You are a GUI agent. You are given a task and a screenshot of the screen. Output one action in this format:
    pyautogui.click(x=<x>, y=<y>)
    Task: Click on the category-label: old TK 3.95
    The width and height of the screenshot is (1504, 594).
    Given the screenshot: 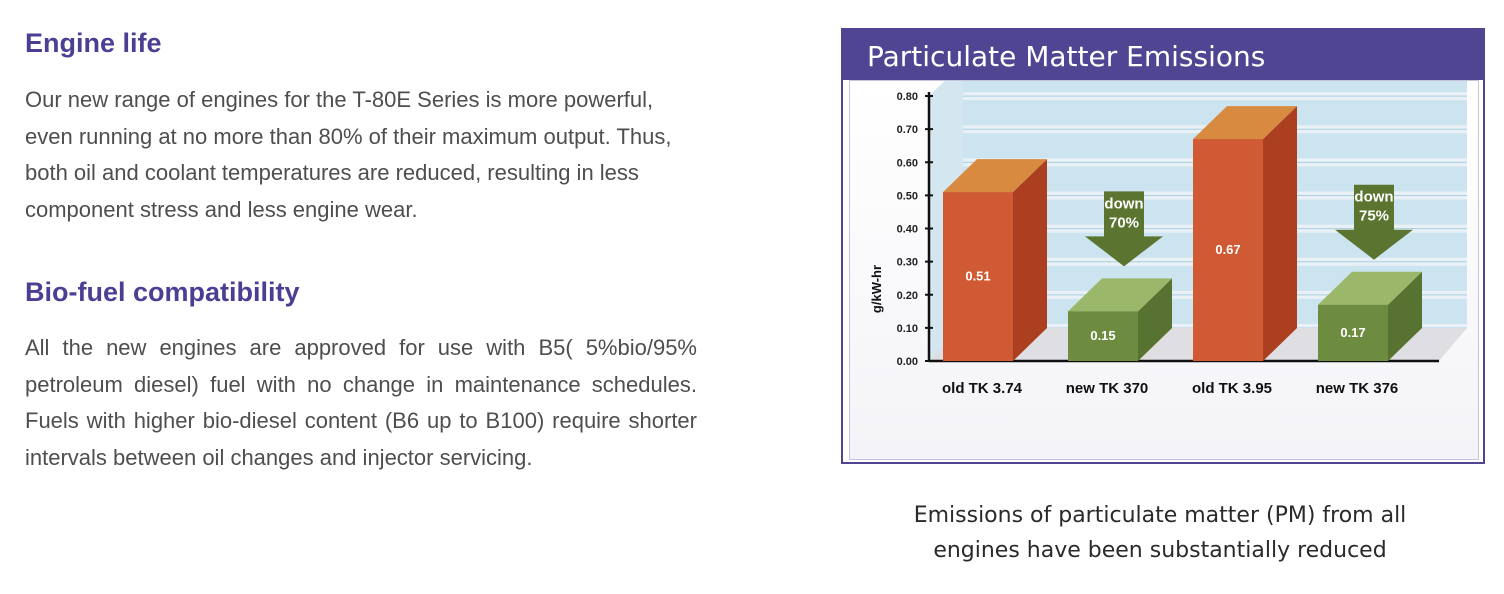 What is the action you would take?
    pyautogui.click(x=1232, y=388)
    